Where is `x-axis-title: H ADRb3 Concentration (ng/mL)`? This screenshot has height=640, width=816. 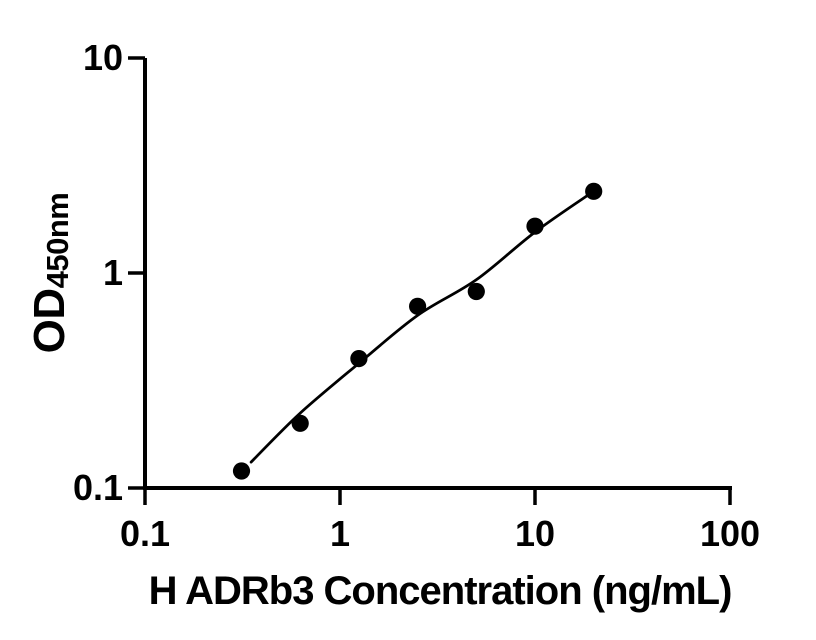 x-axis-title: H ADRb3 Concentration (ng/mL) is located at coordinates (440, 591).